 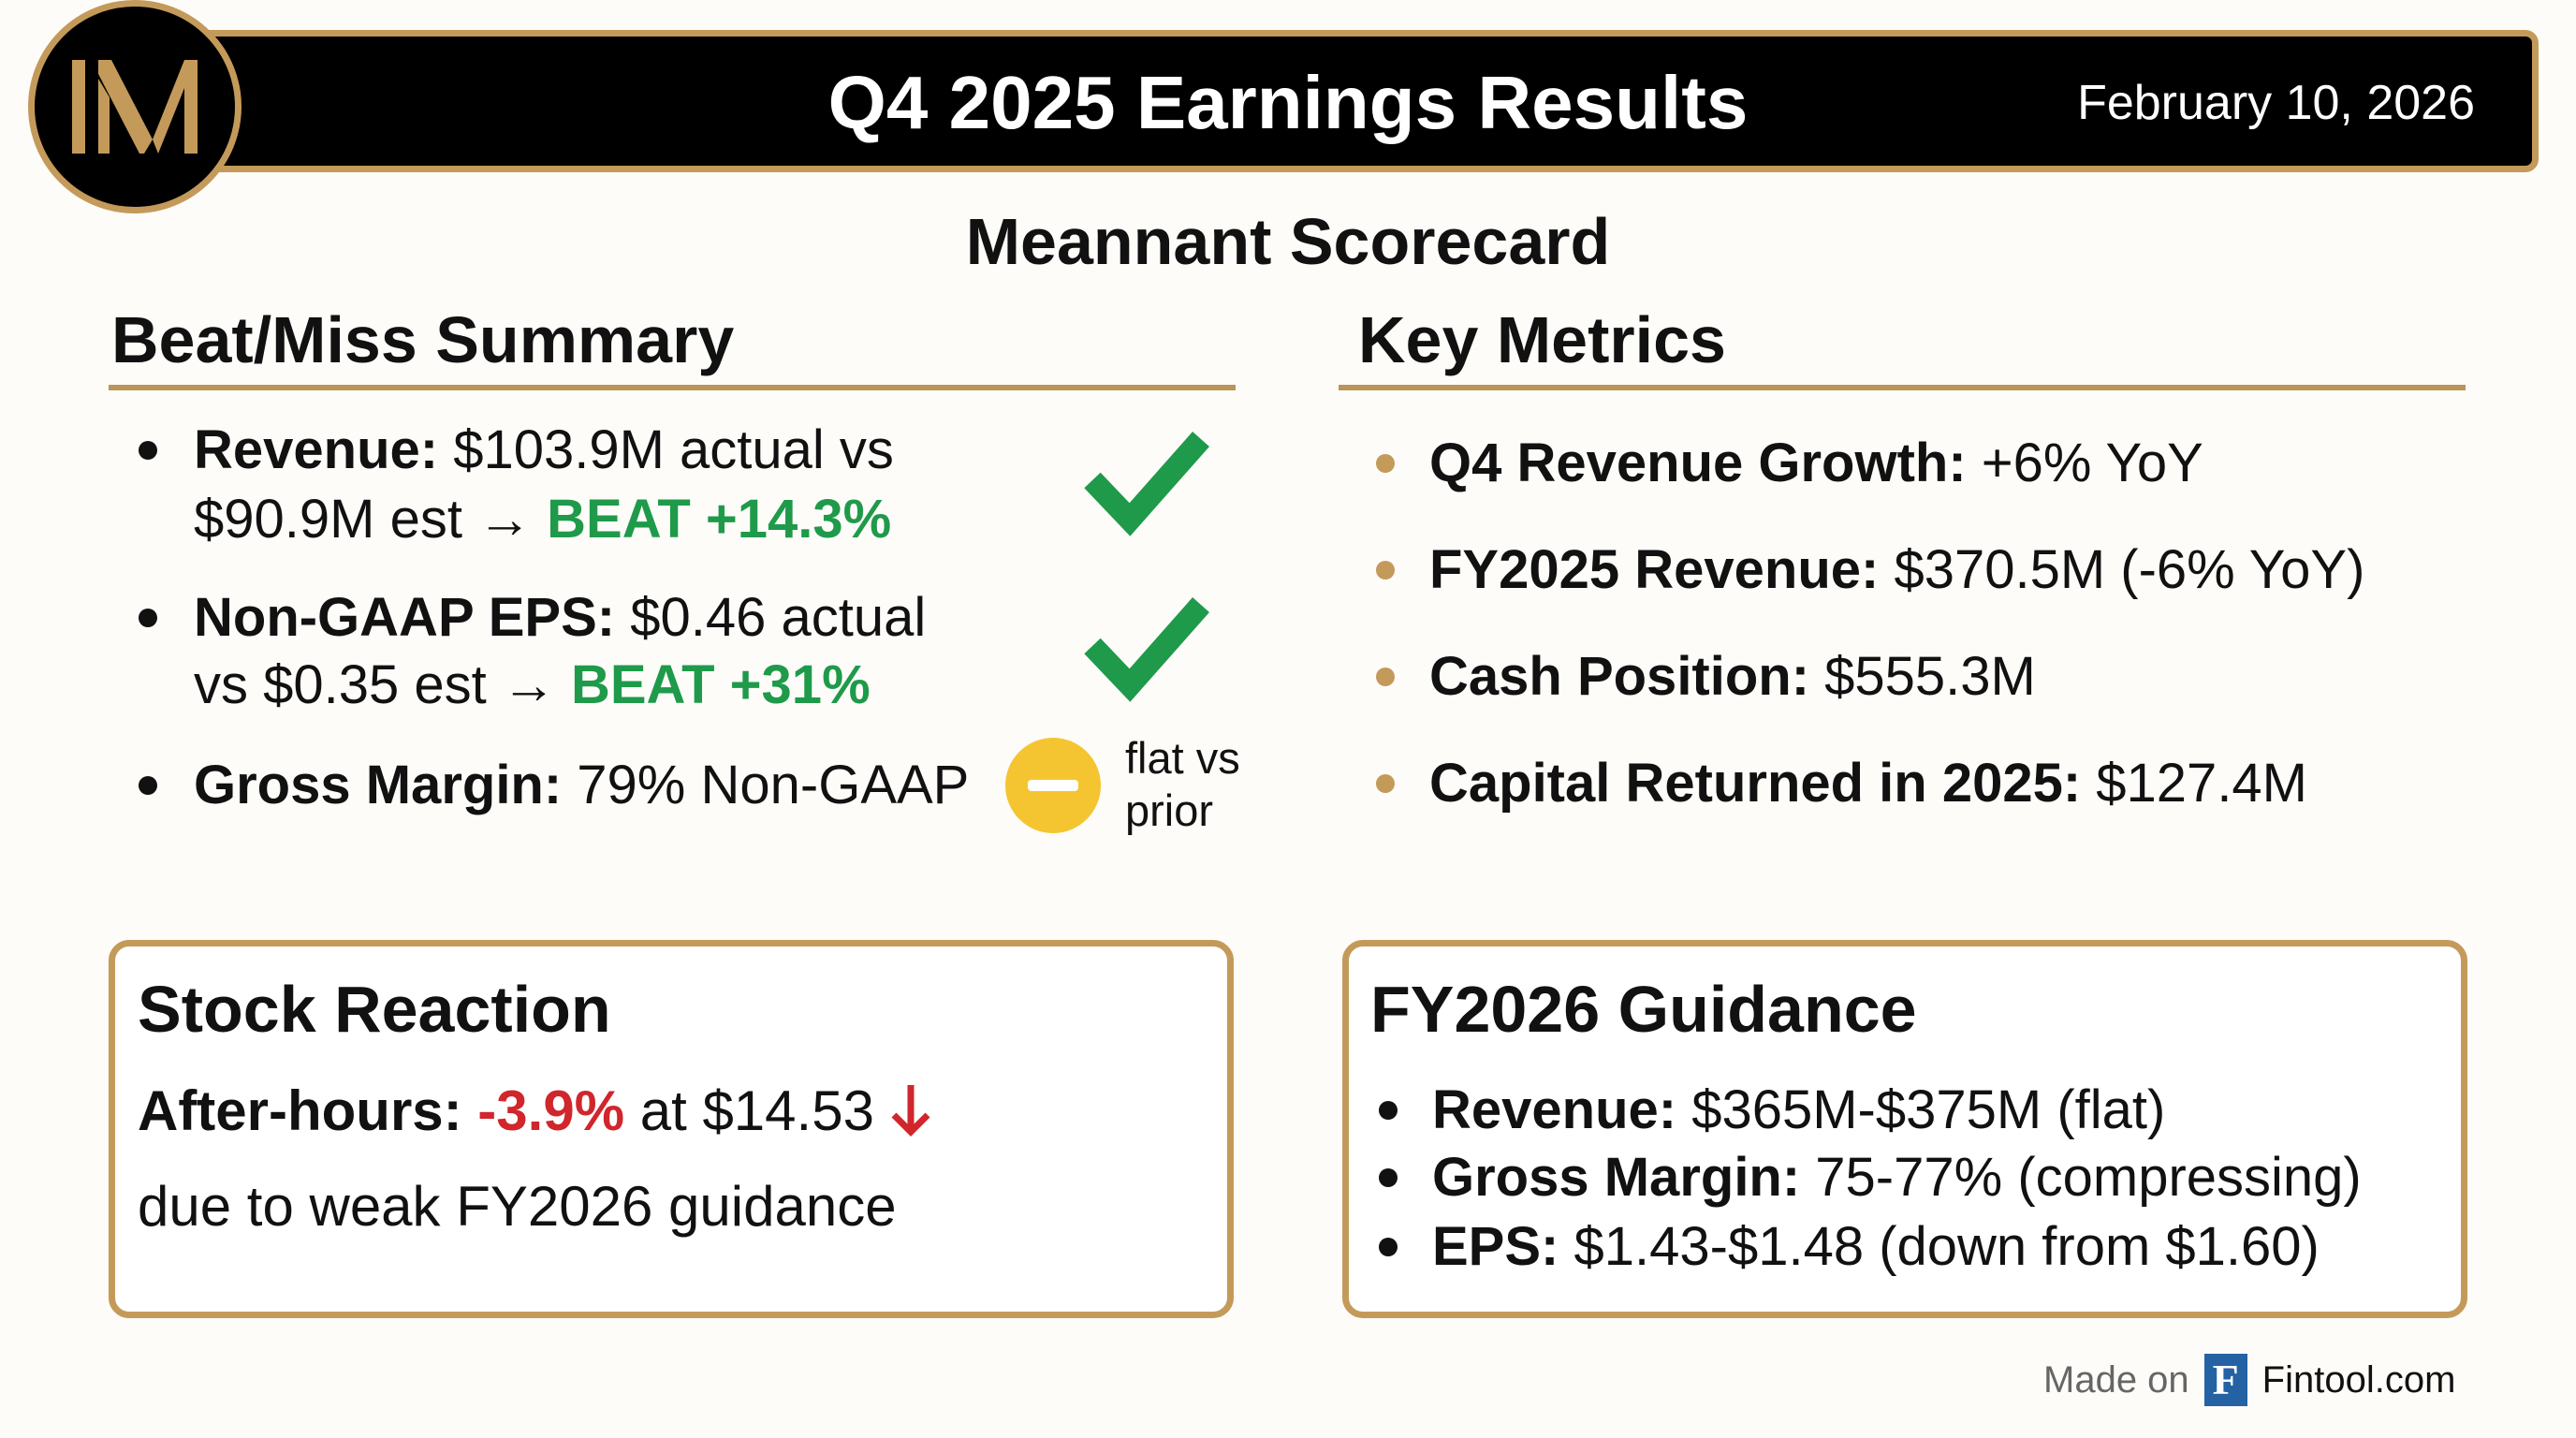 What do you see at coordinates (423, 339) in the screenshot?
I see `beat-miss-heading: Beat/Miss Summary` at bounding box center [423, 339].